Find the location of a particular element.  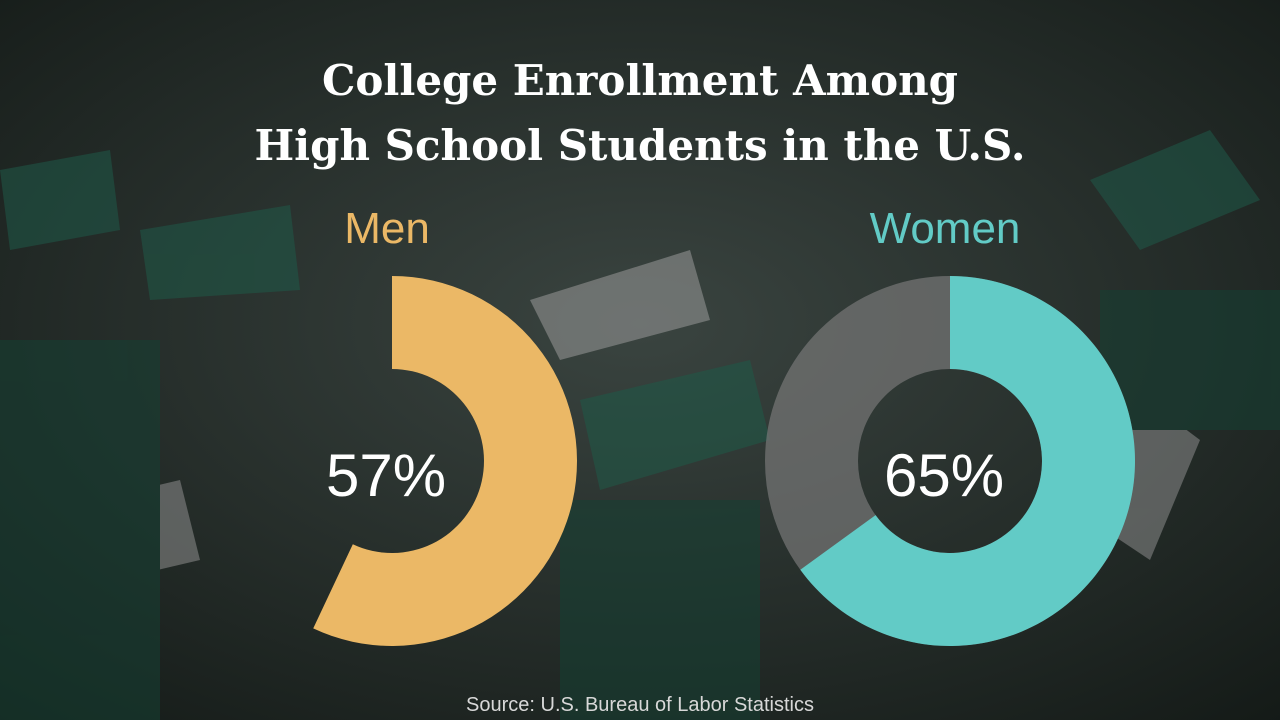

title-line: College Enrollment Among is located at coordinates (640, 80).